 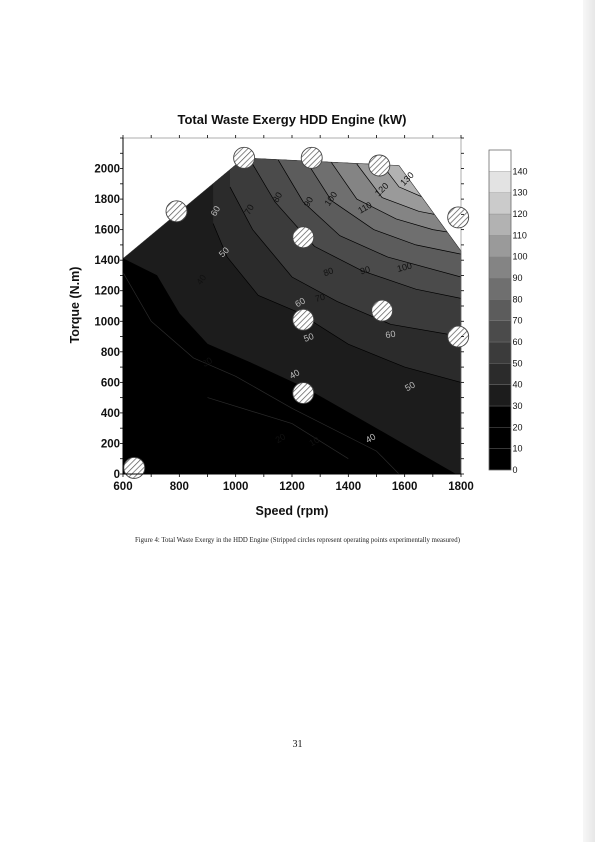 I want to click on contour-label-30: 30, so click(x=207, y=362).